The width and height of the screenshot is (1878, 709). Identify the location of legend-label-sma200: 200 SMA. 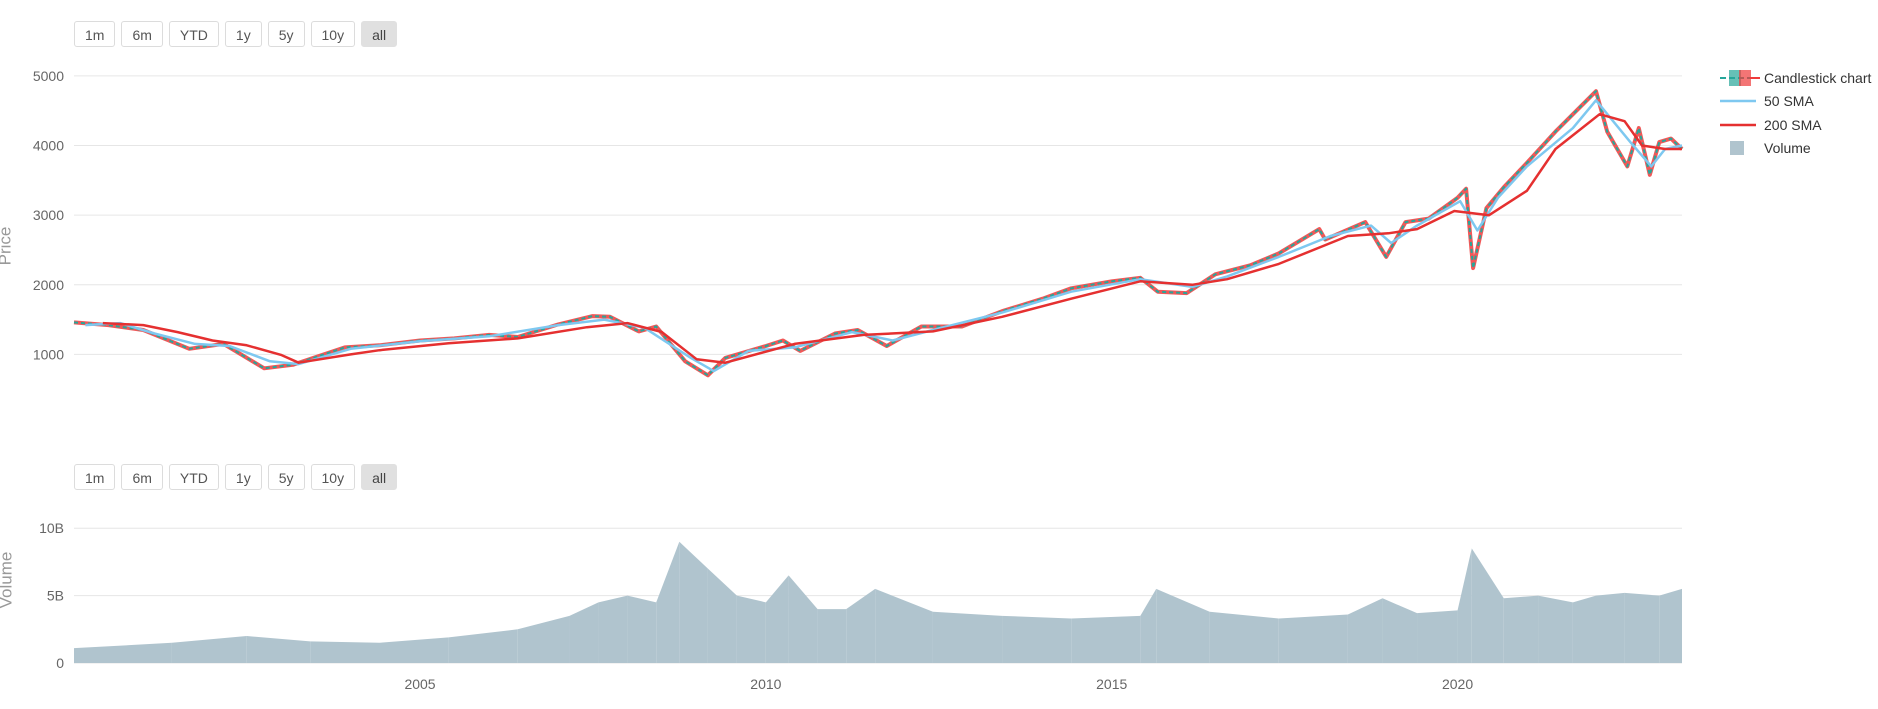
(1793, 124).